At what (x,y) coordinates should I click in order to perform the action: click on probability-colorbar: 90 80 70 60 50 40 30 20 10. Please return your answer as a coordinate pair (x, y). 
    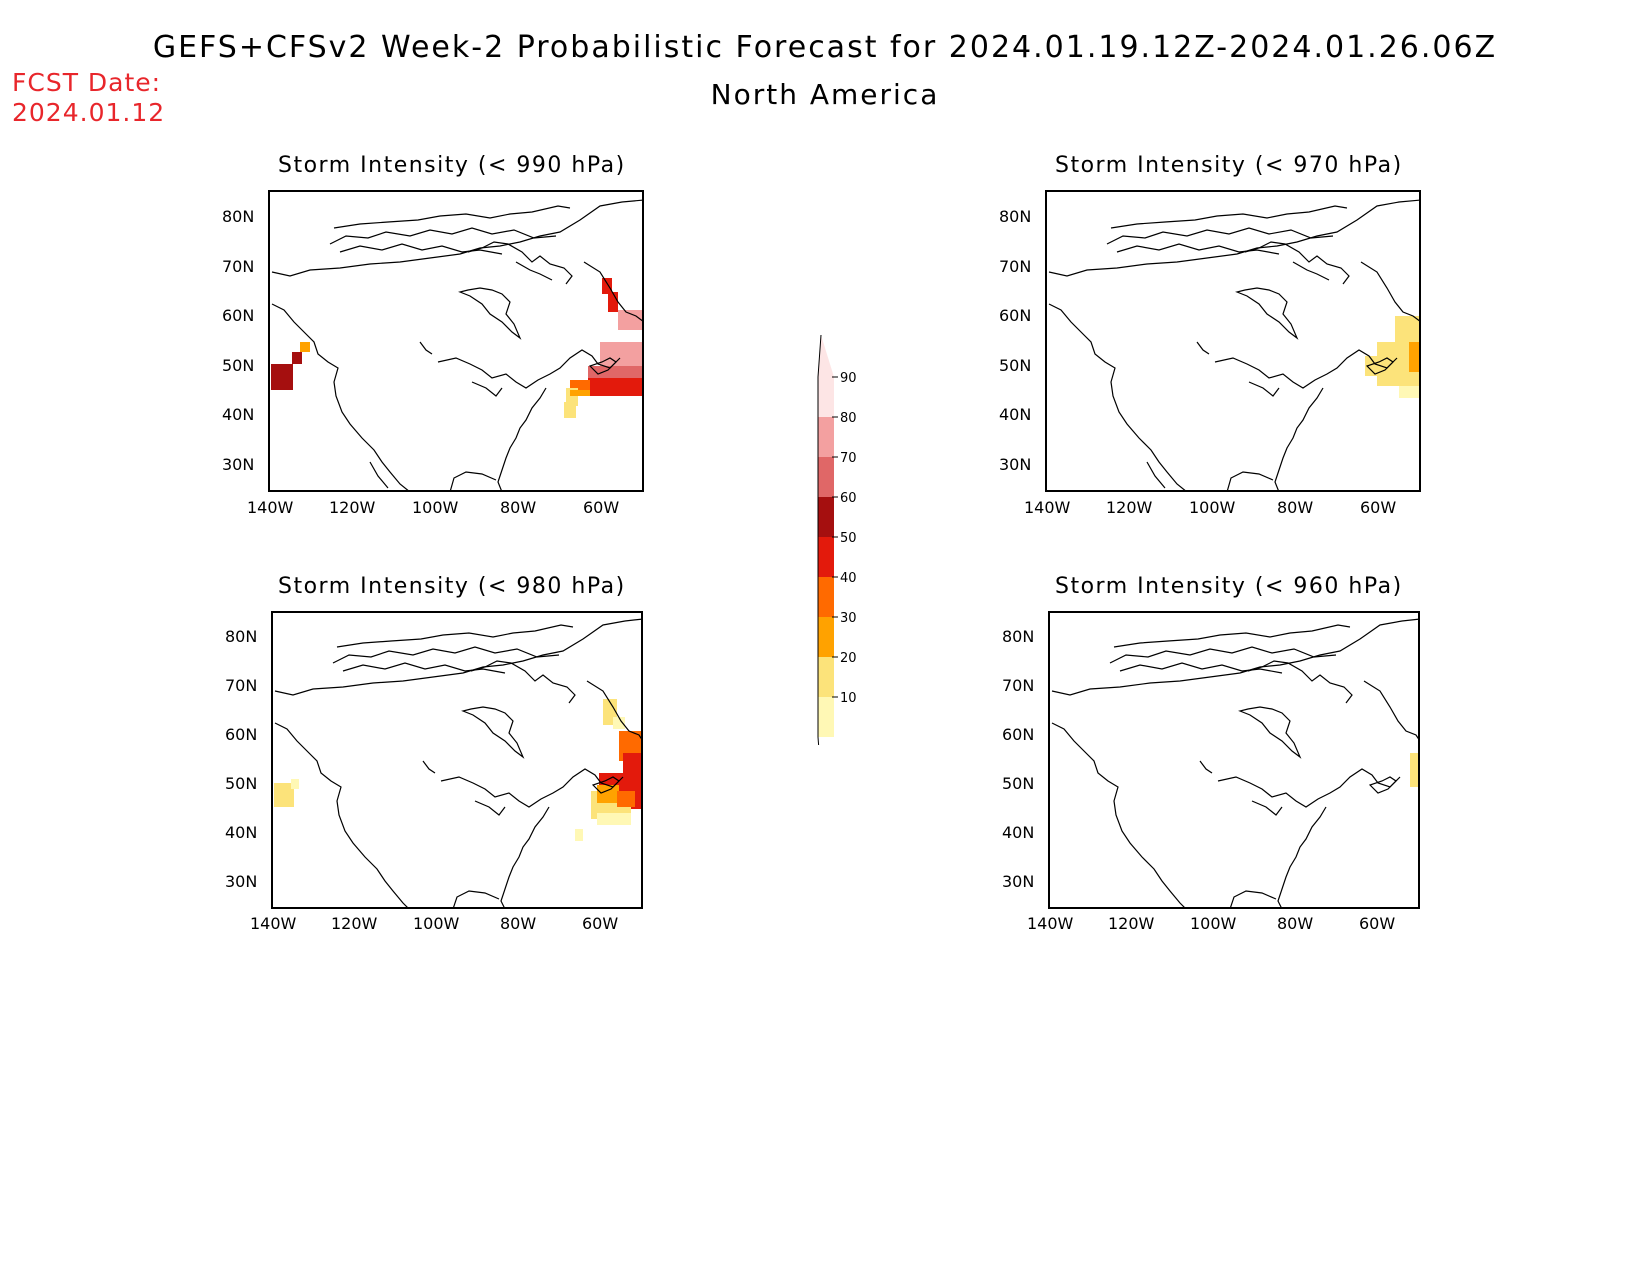
    Looking at the image, I should click on (837, 540).